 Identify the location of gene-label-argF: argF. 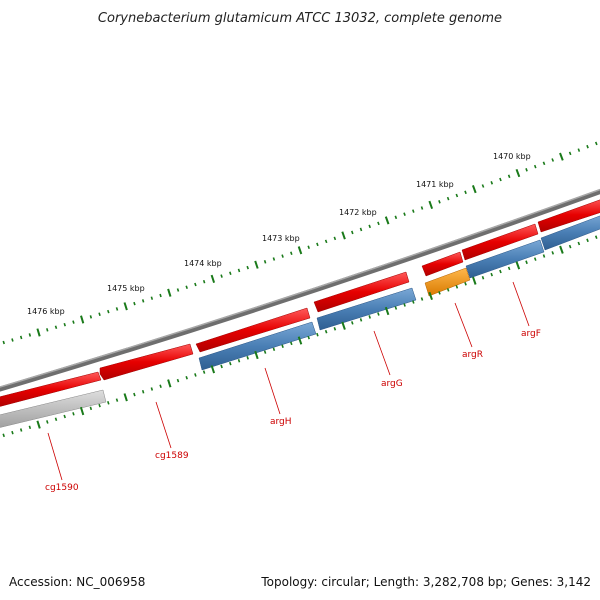
(531, 334).